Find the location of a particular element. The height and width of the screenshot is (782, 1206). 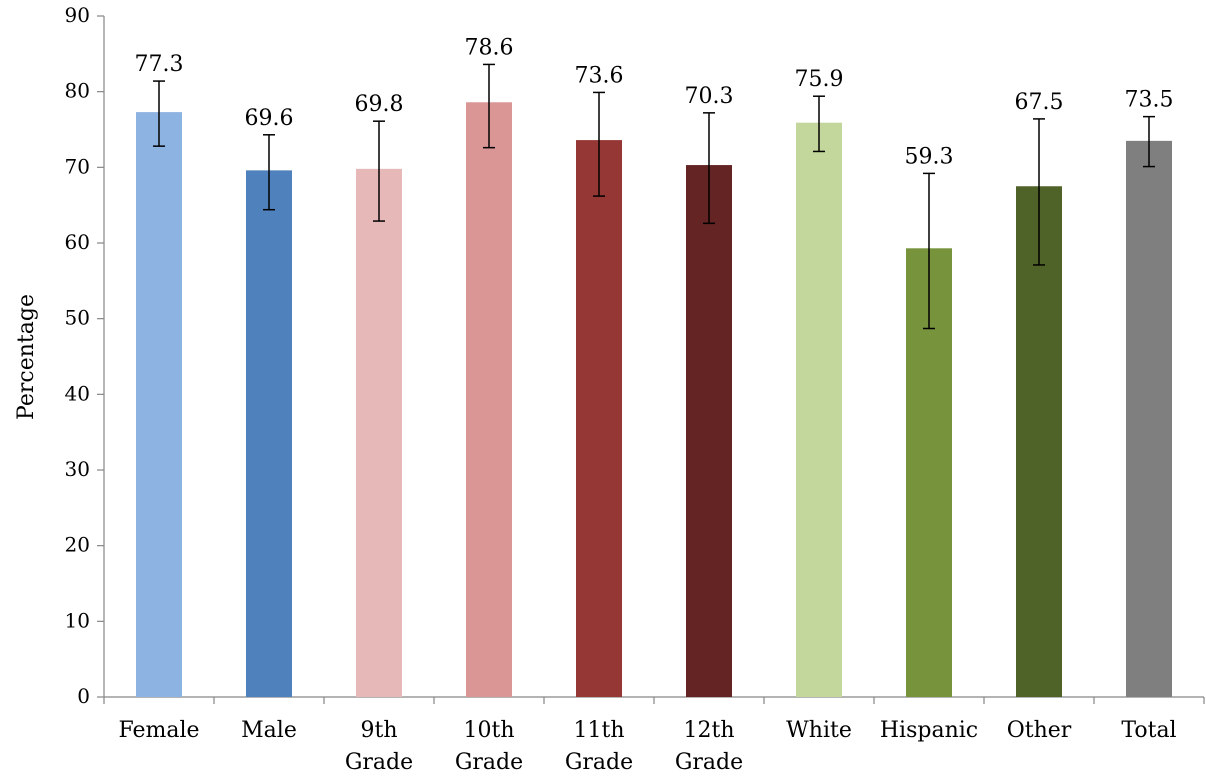

y-tick-label: 40 is located at coordinates (77, 393).